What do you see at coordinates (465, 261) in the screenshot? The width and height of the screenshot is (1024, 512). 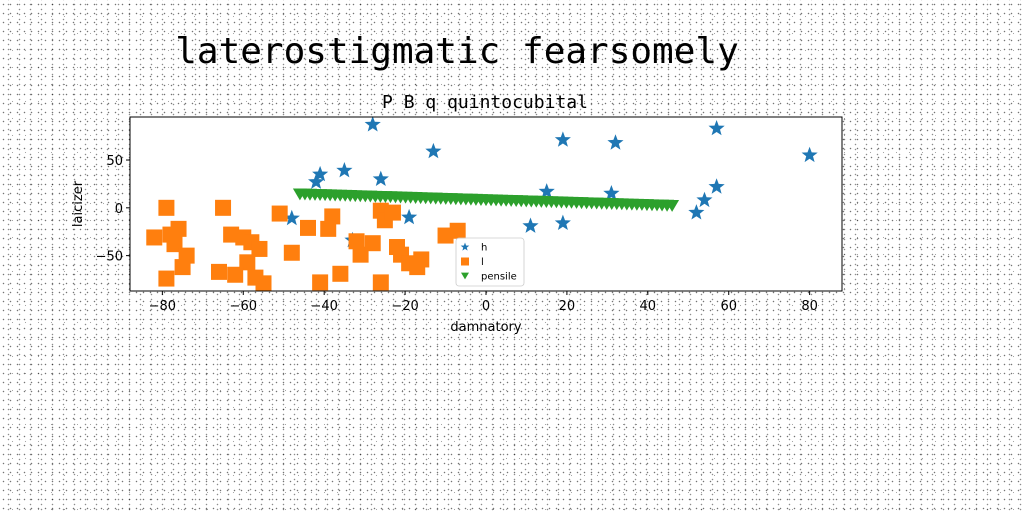 I see `legend-marker-l` at bounding box center [465, 261].